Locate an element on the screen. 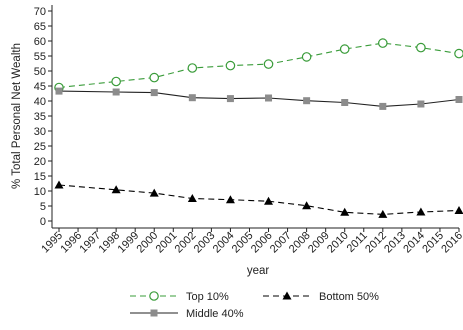  y-tick-label: 30 is located at coordinates (40, 132).